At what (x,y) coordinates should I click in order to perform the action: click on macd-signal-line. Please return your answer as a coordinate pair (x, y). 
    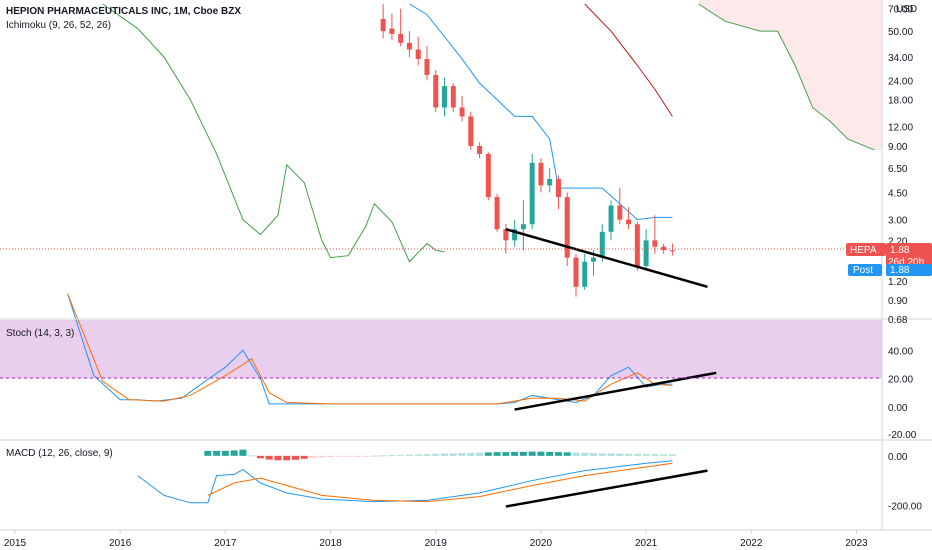
    Looking at the image, I should click on (440, 482).